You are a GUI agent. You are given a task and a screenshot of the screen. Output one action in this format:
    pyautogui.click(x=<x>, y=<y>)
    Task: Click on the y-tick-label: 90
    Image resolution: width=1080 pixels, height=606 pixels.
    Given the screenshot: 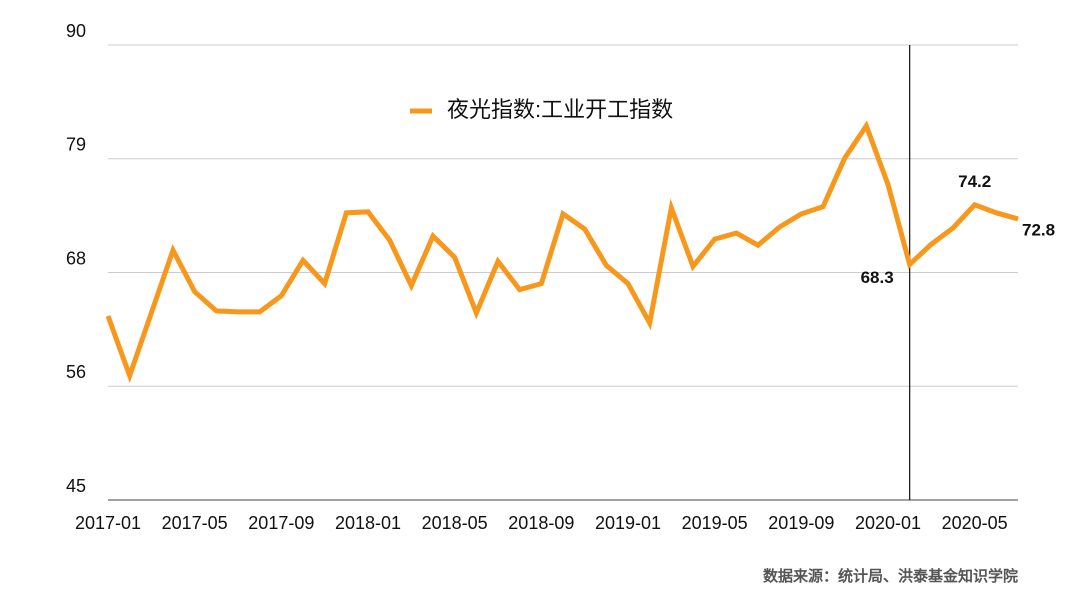 What is the action you would take?
    pyautogui.click(x=76, y=31)
    